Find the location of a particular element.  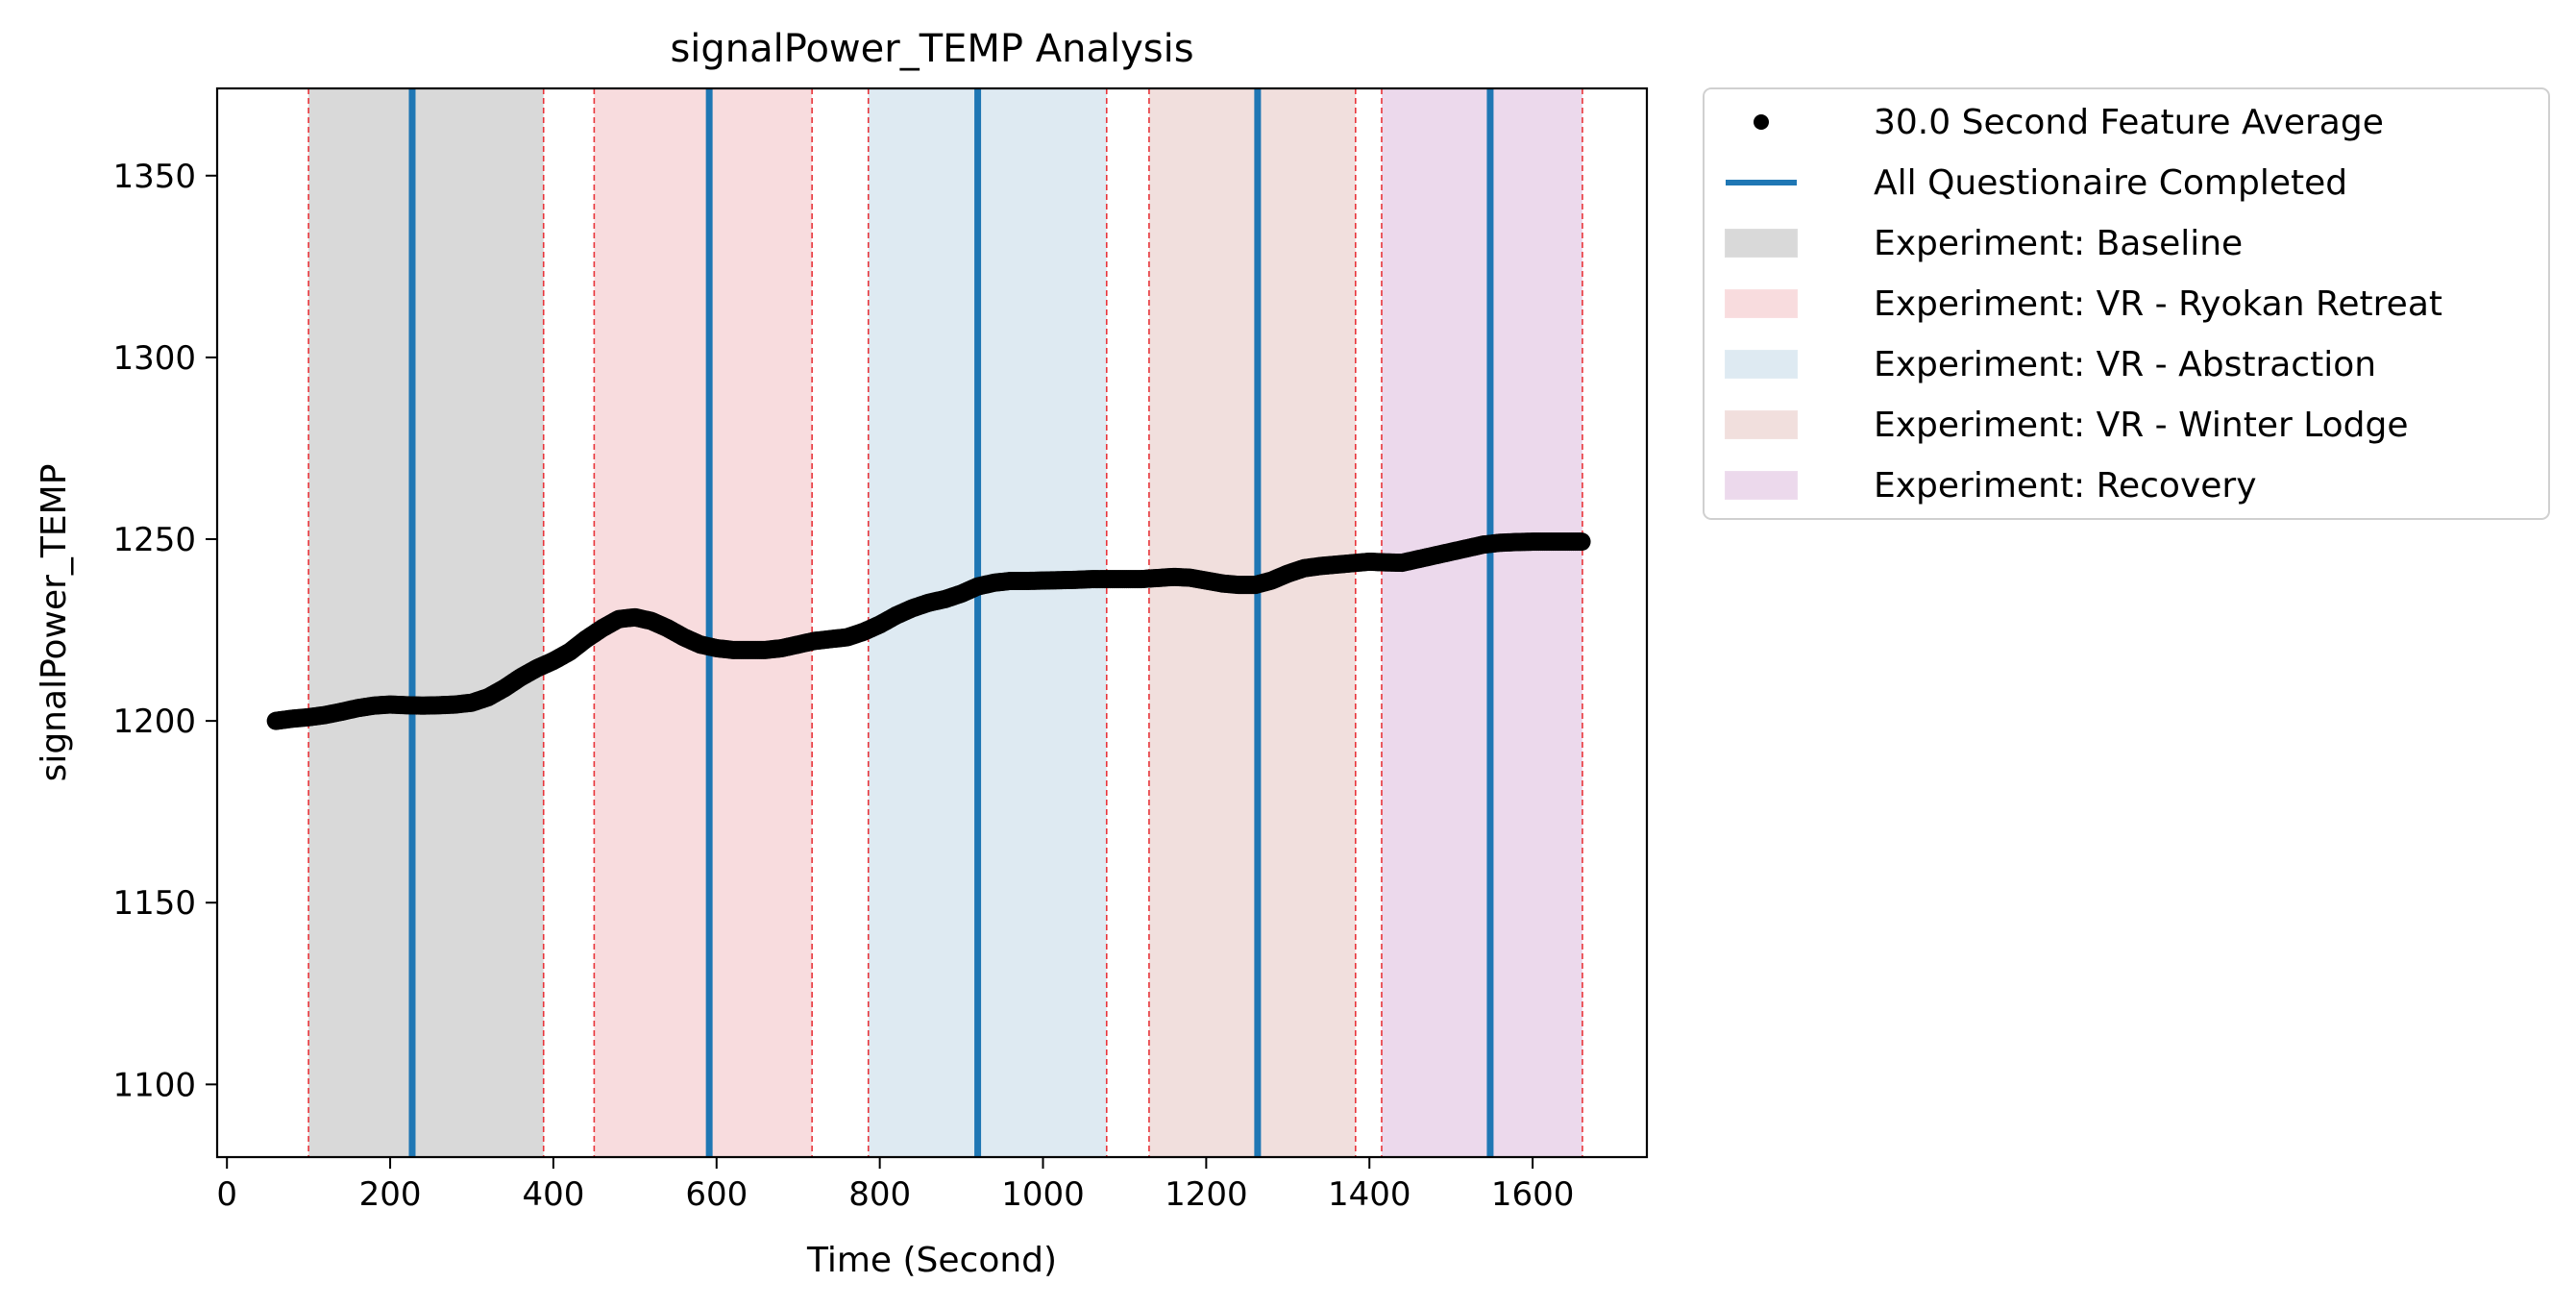

x-tick-label-2: 400 is located at coordinates (553, 1194).